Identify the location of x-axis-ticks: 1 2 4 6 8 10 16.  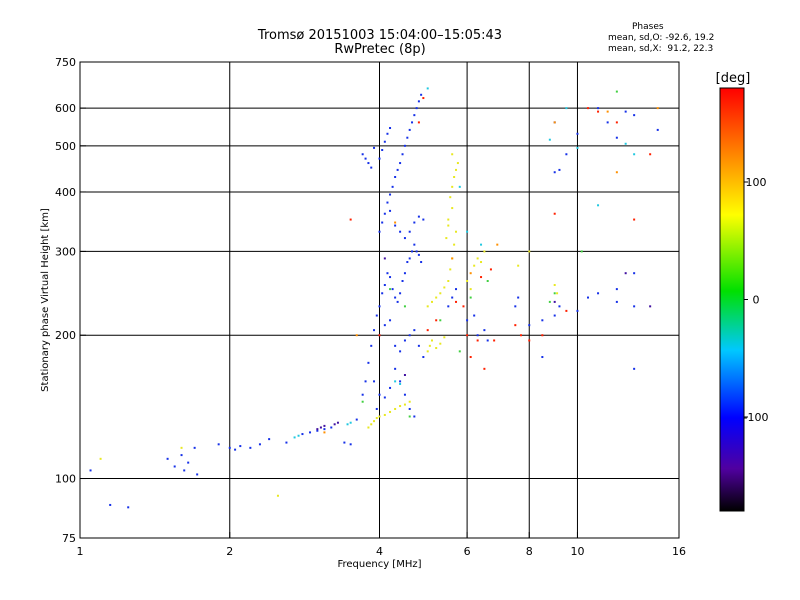
(381, 545).